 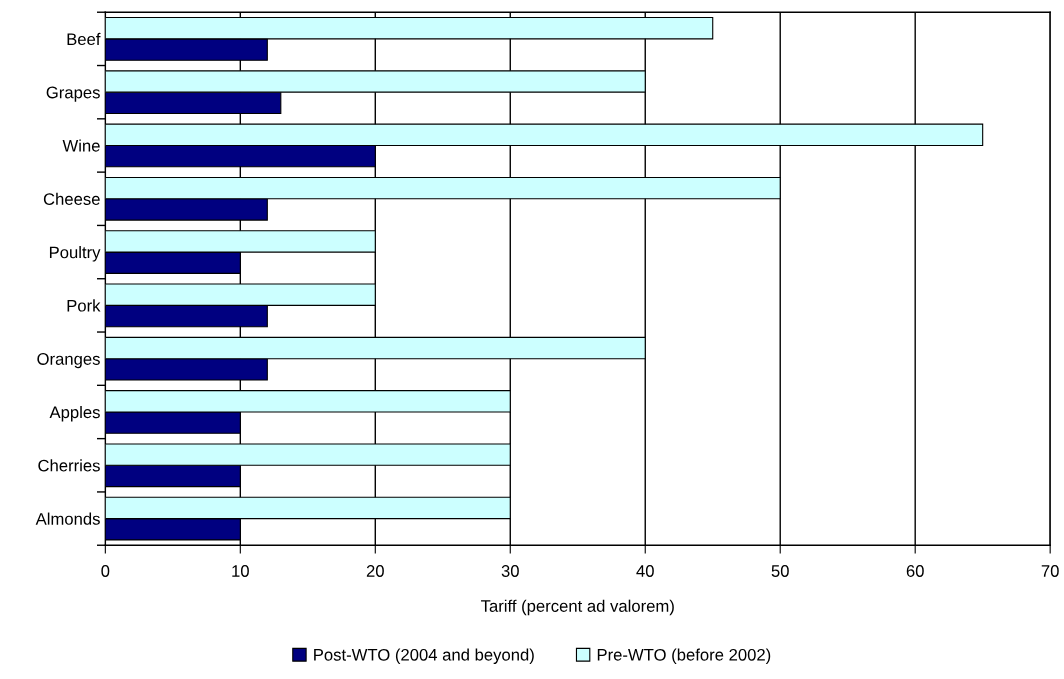 What do you see at coordinates (67, 518) in the screenshot?
I see `y-tick-label: Almonds` at bounding box center [67, 518].